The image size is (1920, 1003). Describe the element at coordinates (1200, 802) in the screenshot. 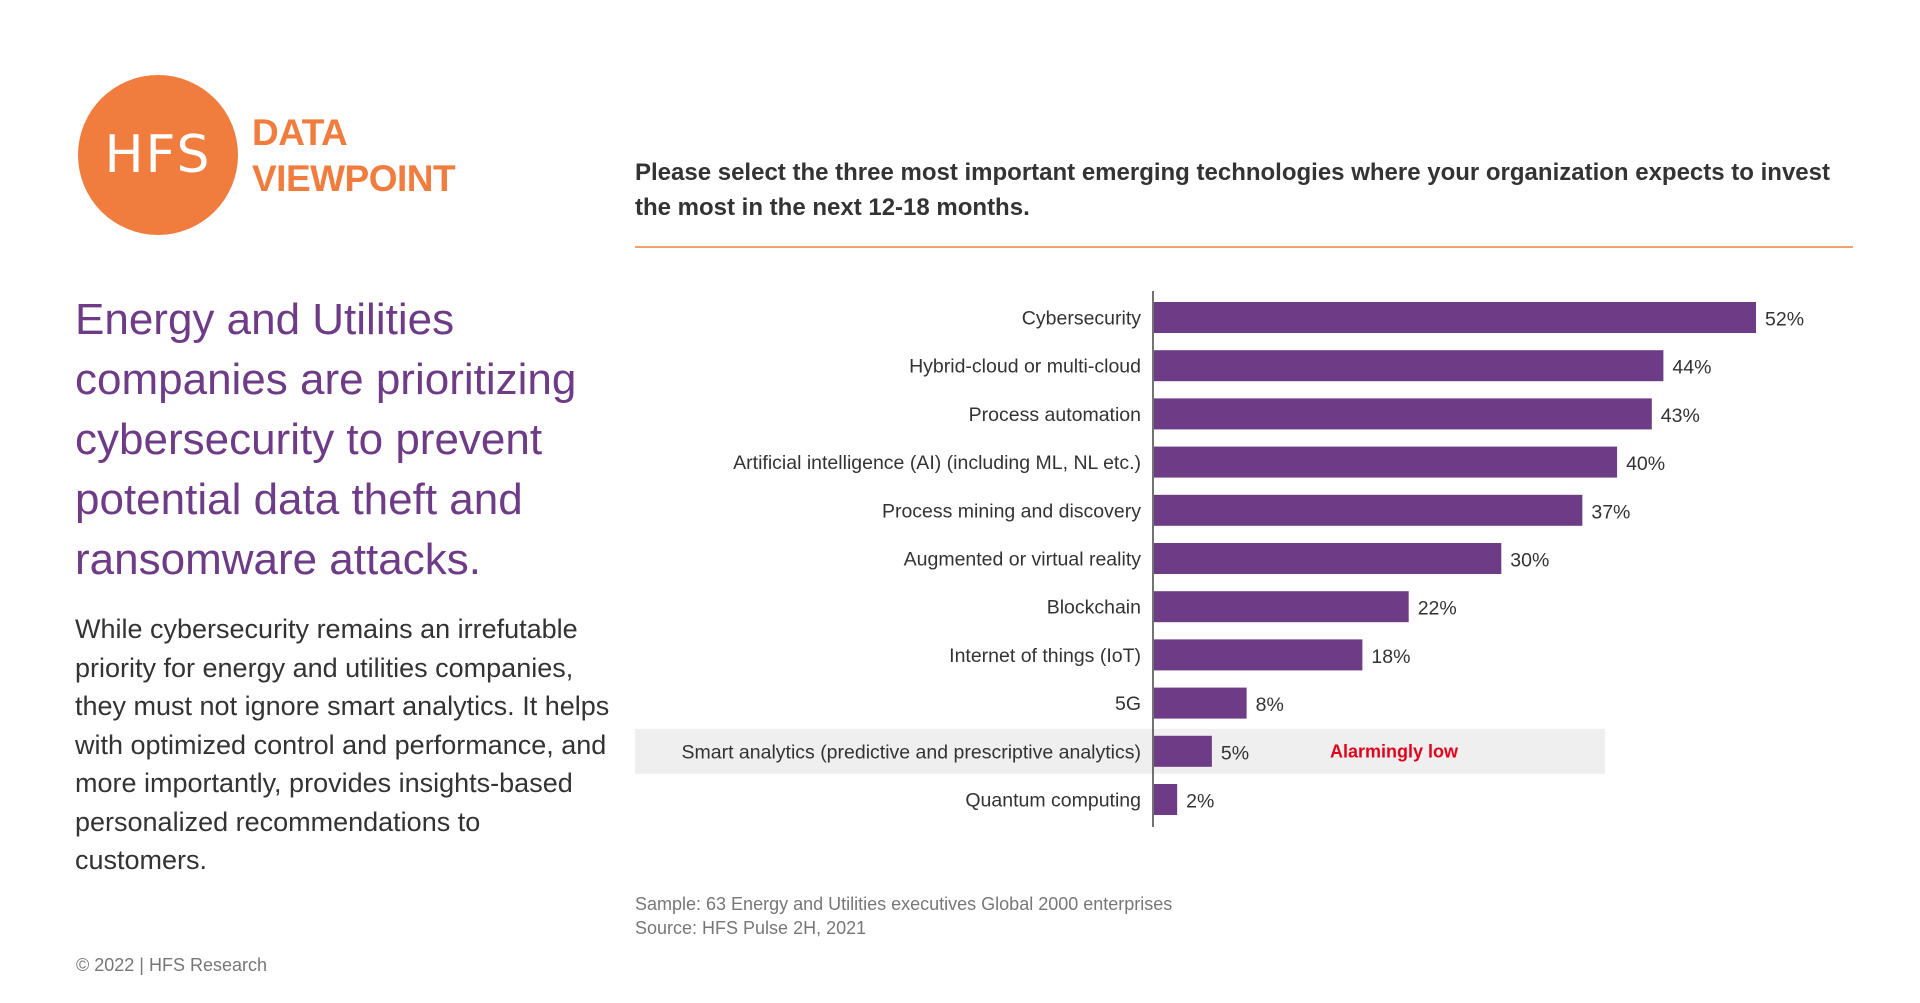

I see `value-label: 2%` at that location.